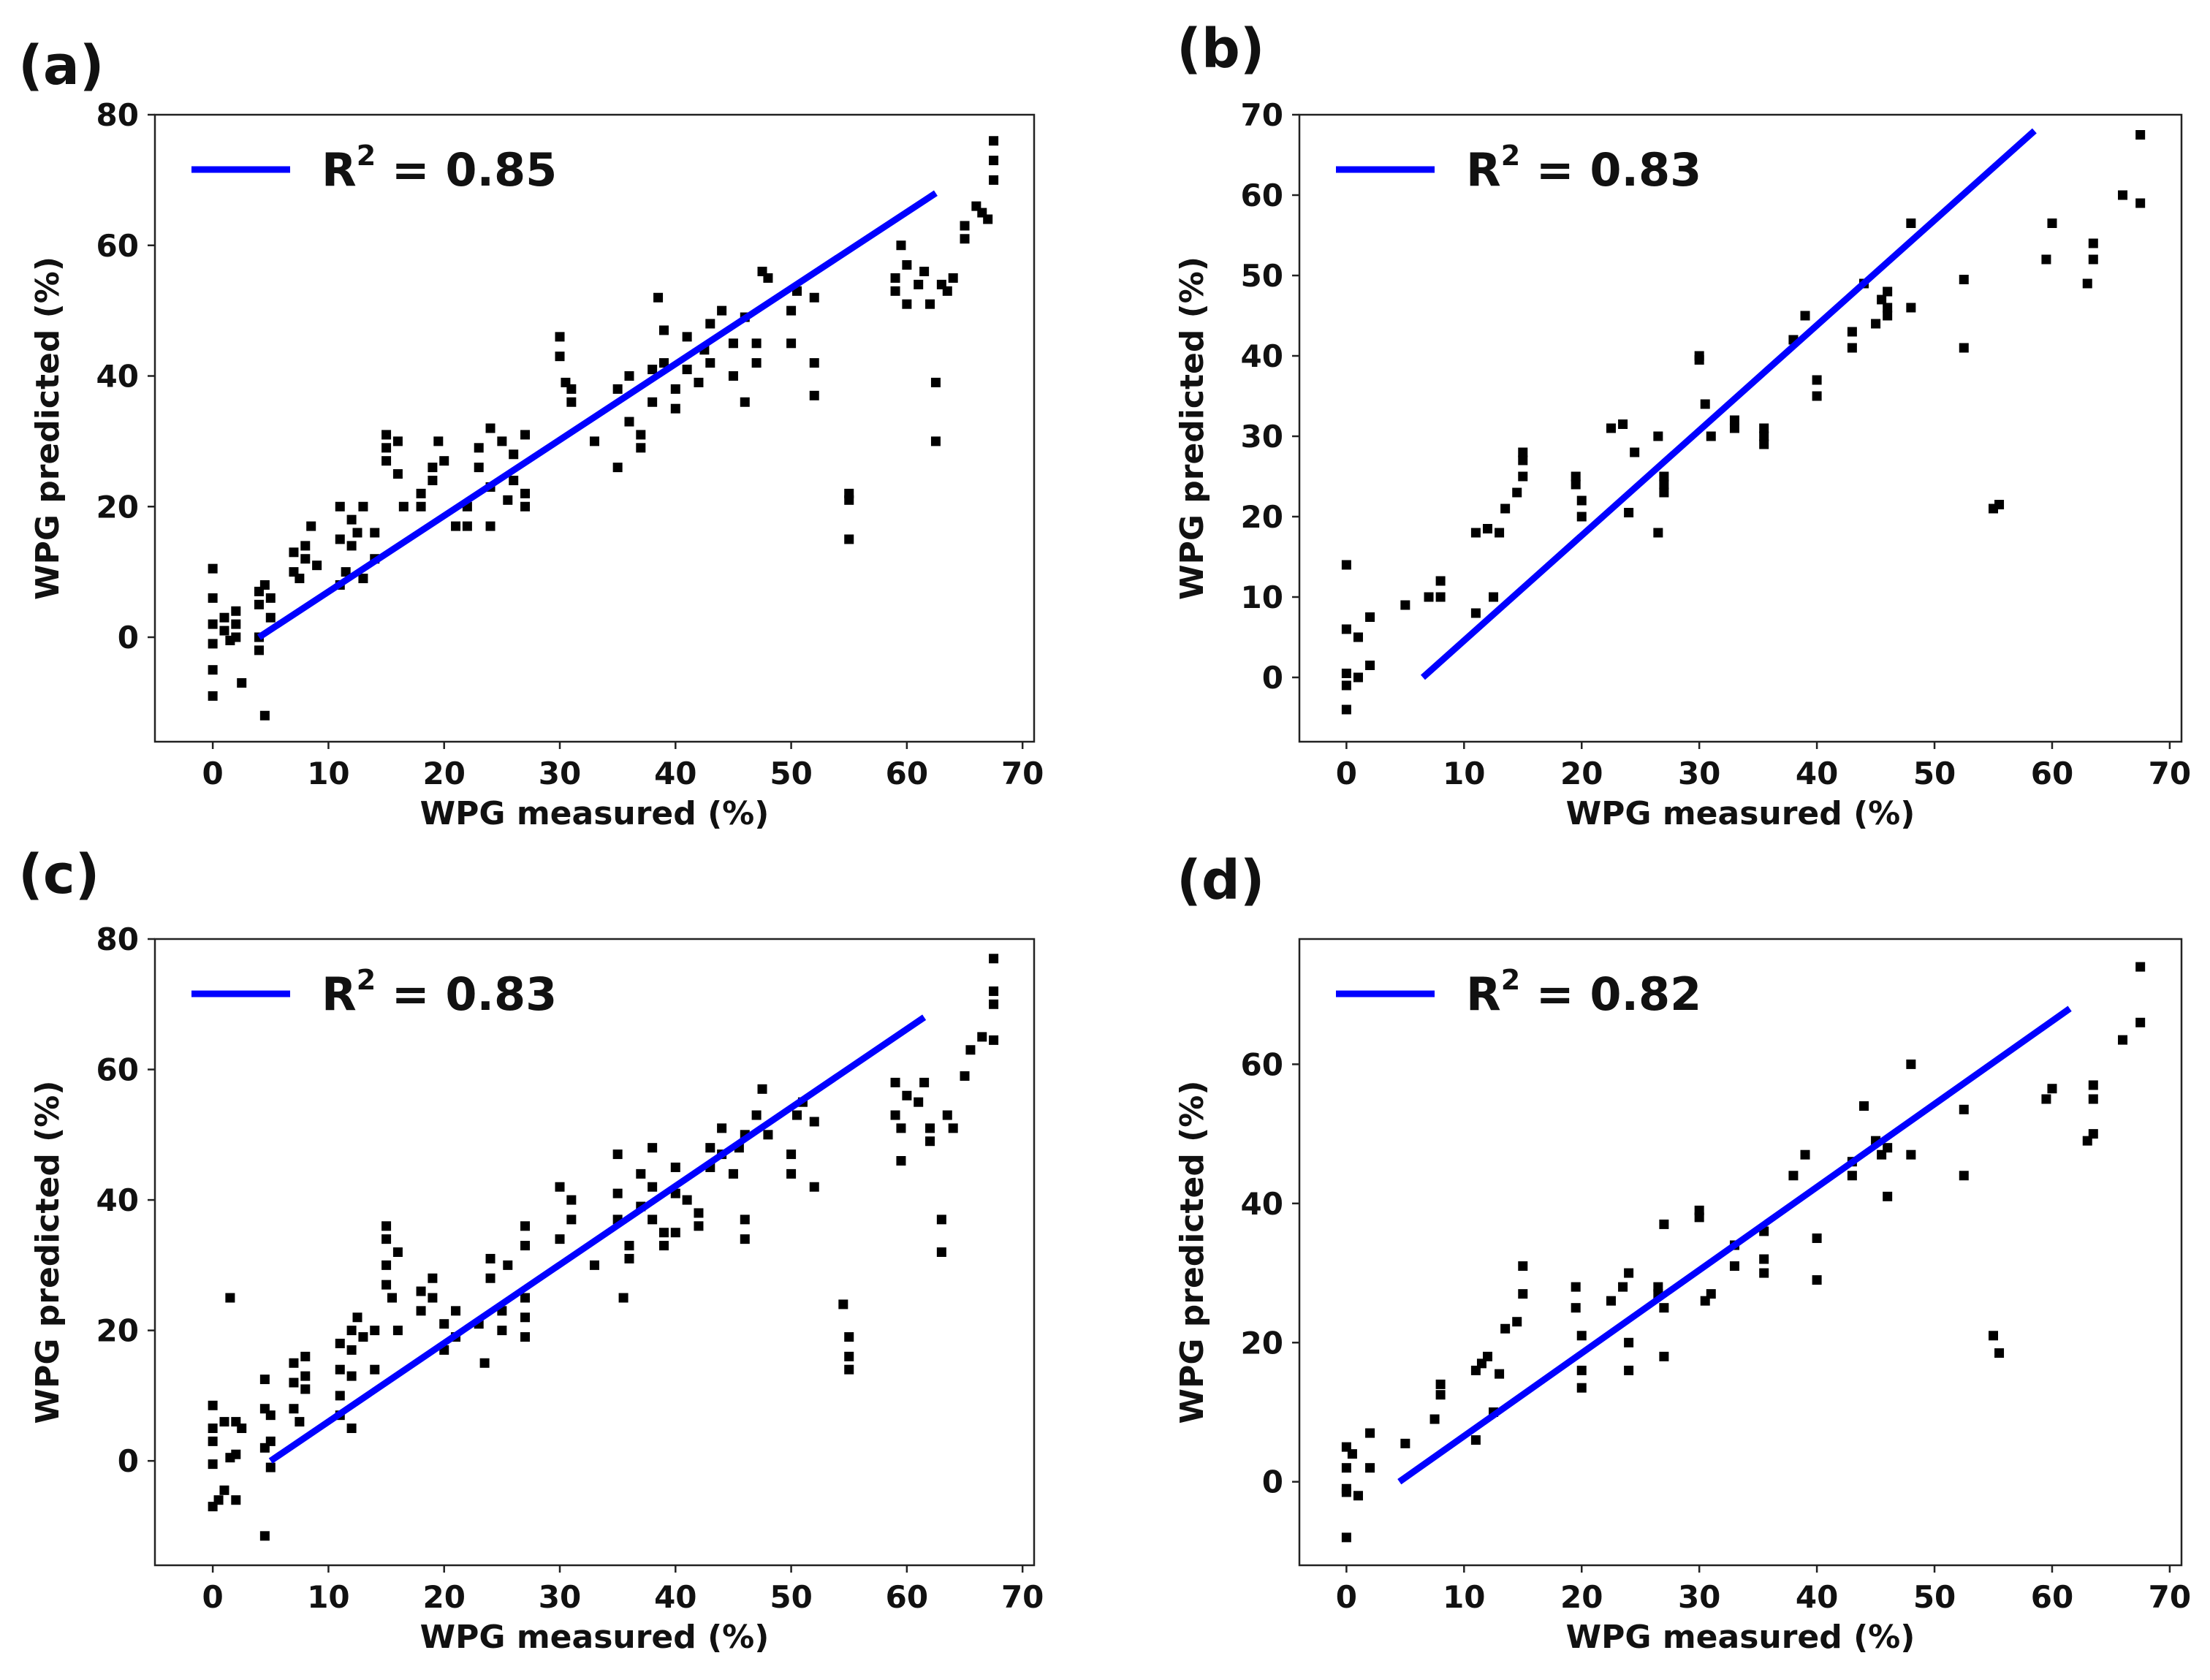 The image size is (2210, 1680). I want to click on y-tick-label: 80, so click(118, 115).